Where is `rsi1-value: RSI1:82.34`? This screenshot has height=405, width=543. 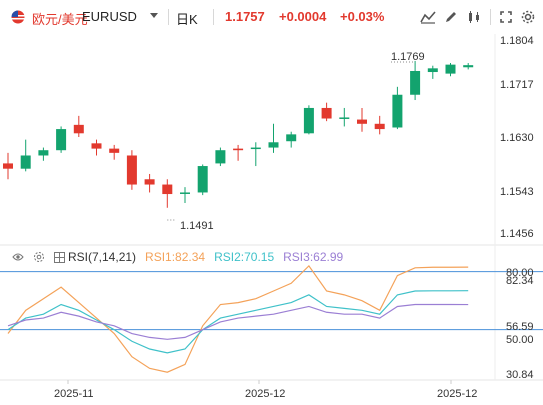 rsi1-value: RSI1:82.34 is located at coordinates (175, 257).